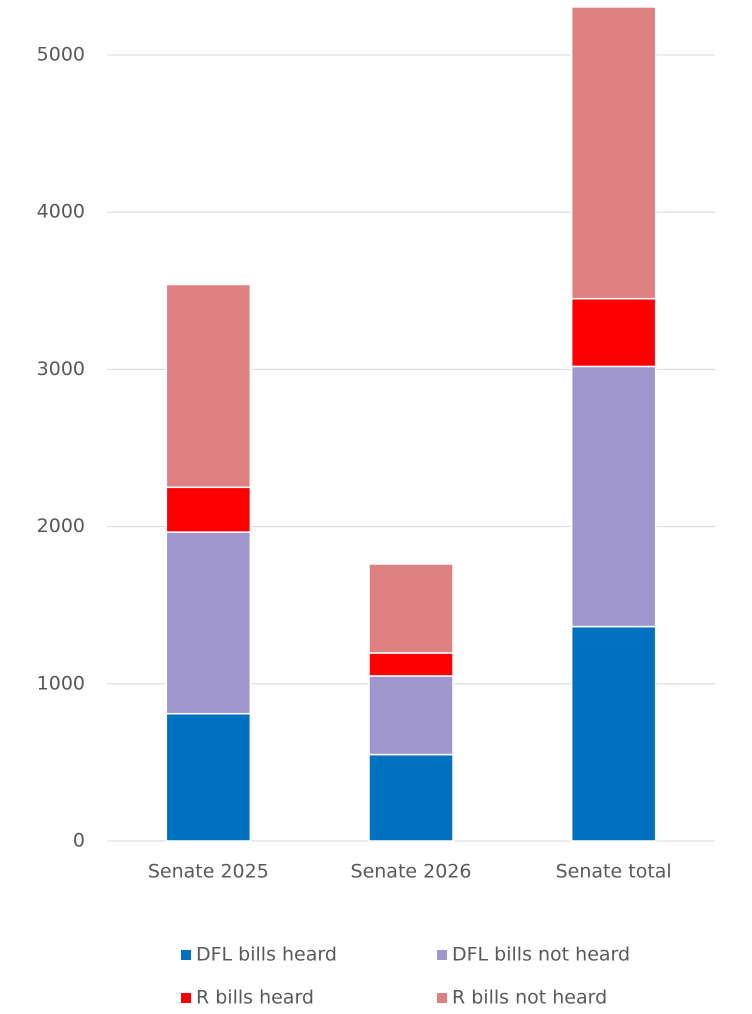 This screenshot has width=752, height=1014. What do you see at coordinates (61, 212) in the screenshot?
I see `y-tick-label: 4000` at bounding box center [61, 212].